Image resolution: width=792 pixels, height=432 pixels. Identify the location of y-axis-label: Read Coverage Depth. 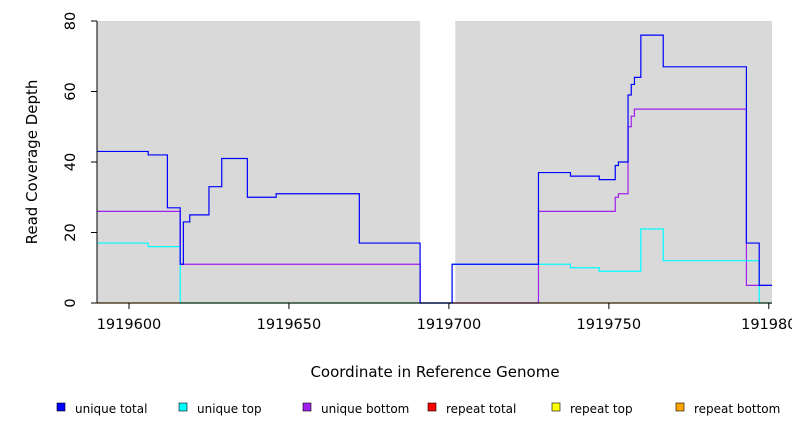
(32, 162).